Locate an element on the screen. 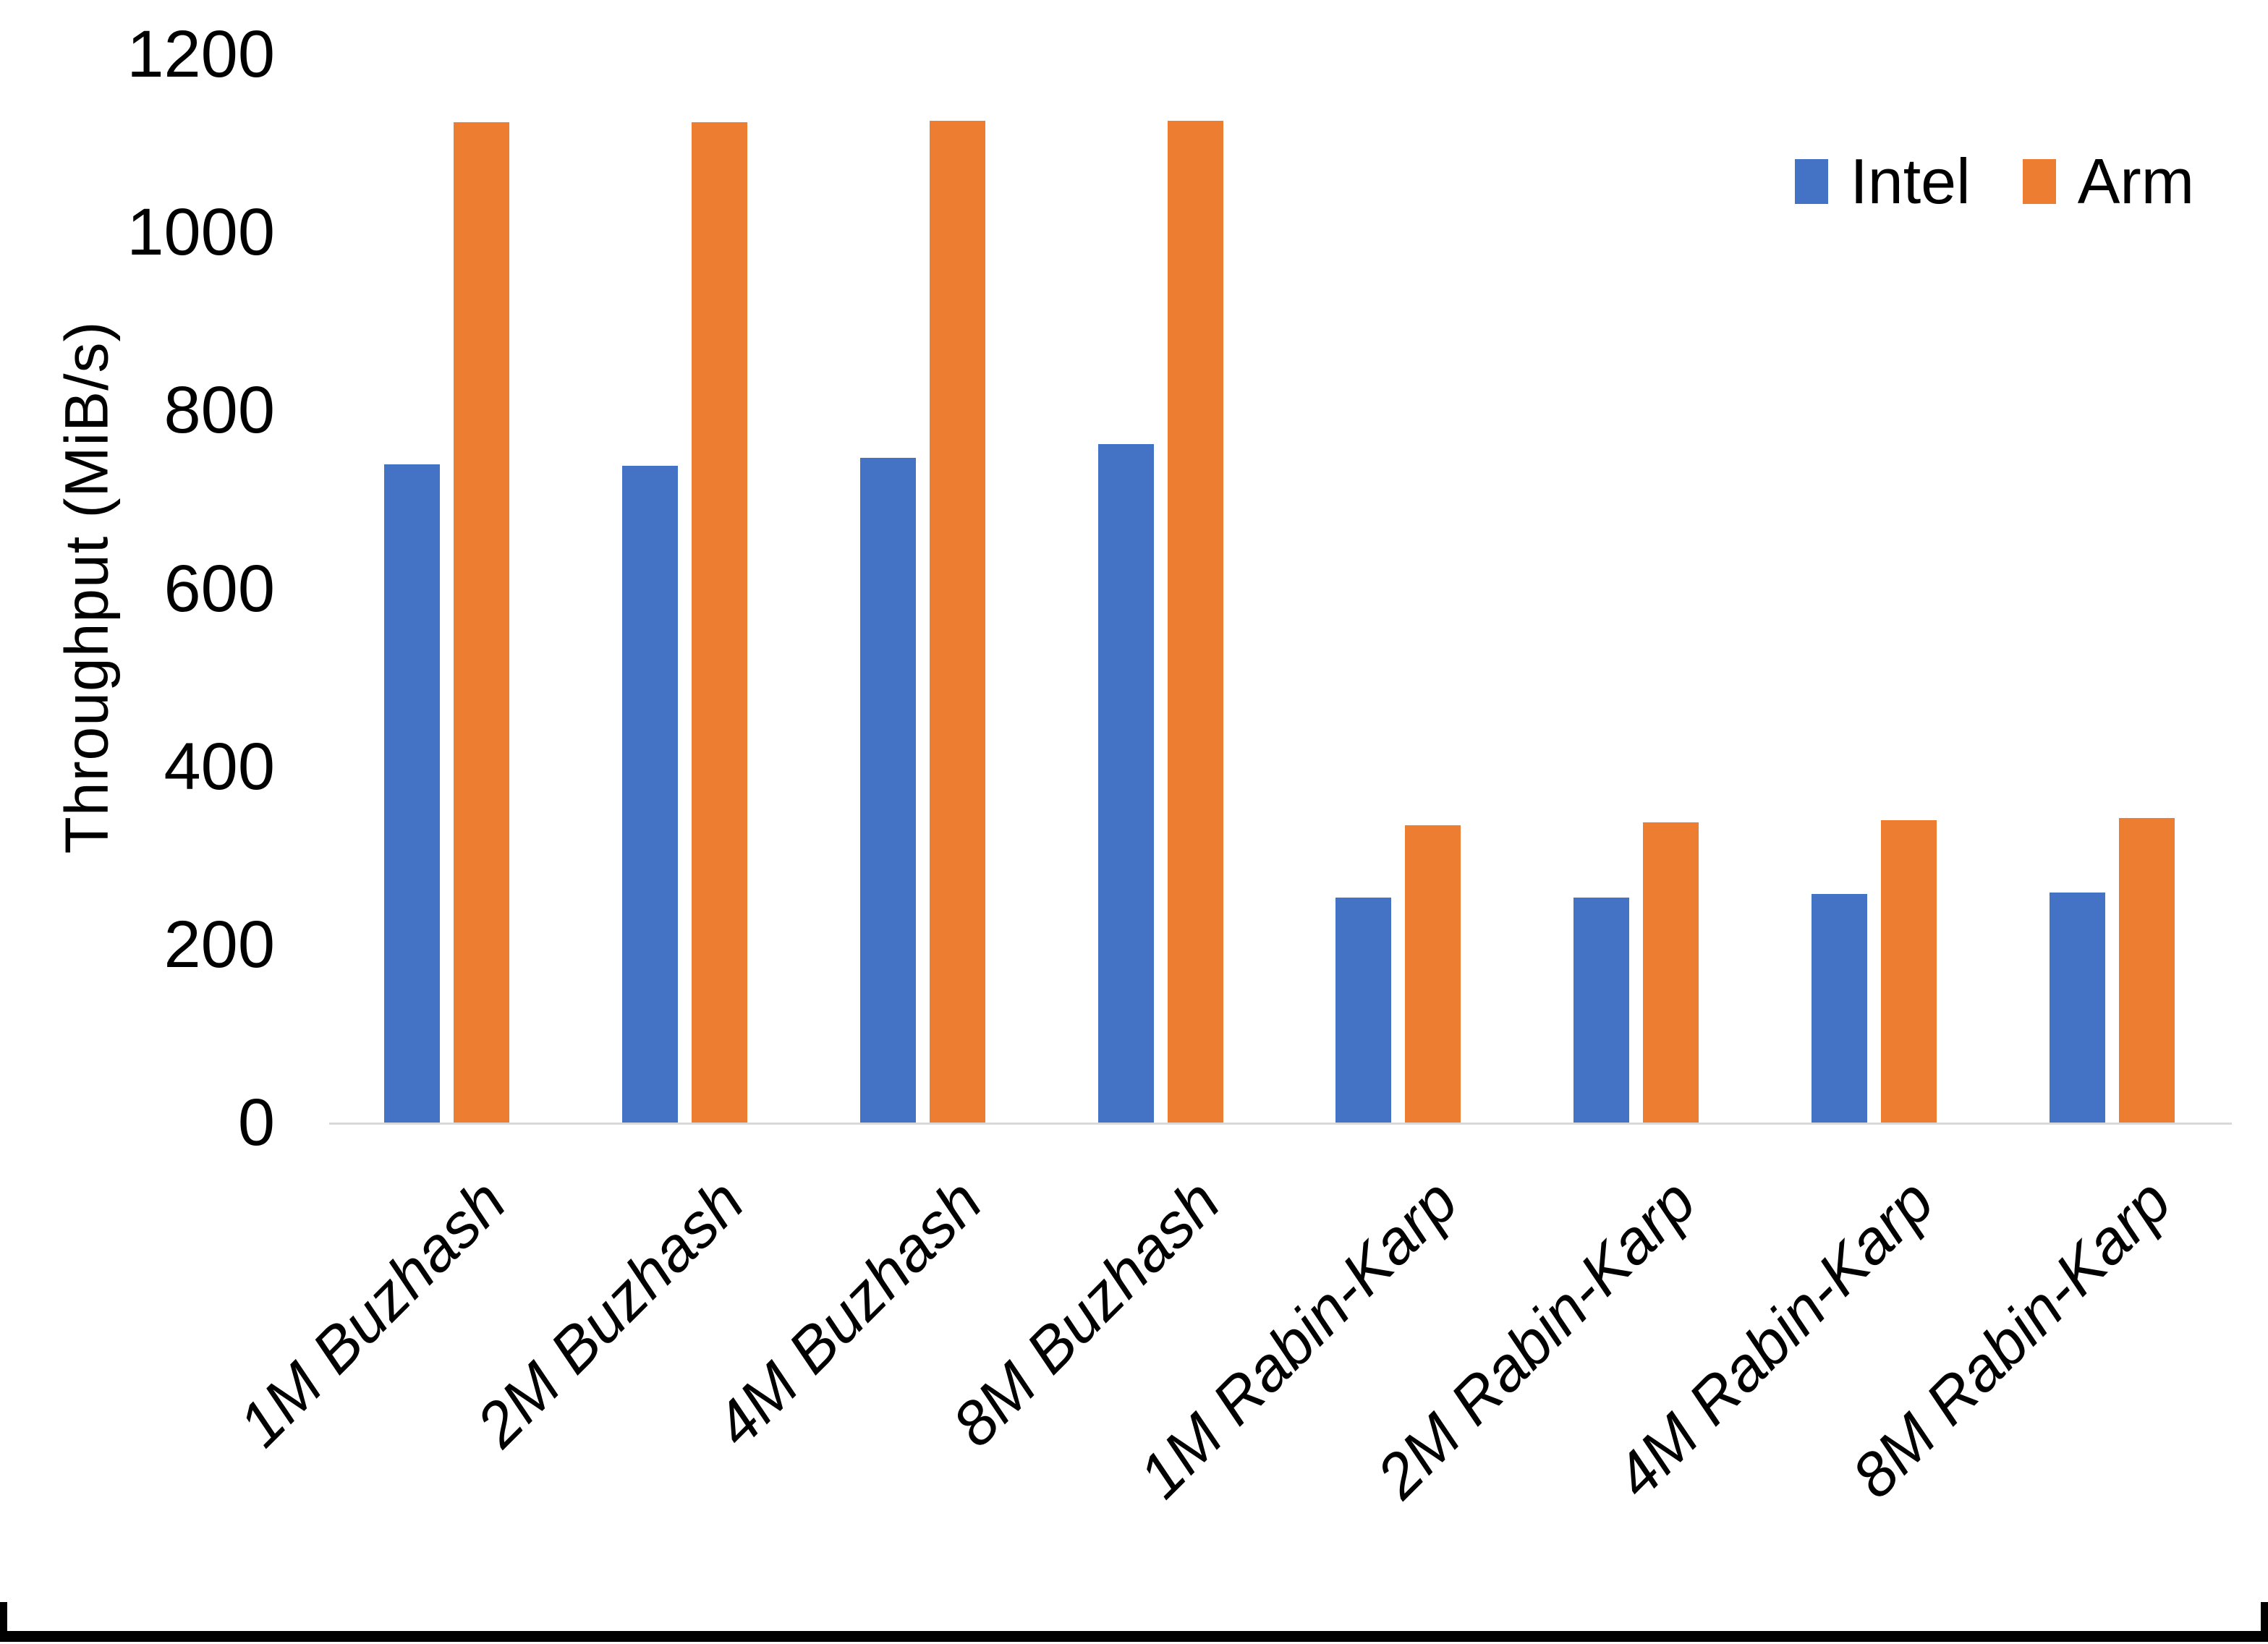  legend-label-arm: Arm is located at coordinates (2135, 181).